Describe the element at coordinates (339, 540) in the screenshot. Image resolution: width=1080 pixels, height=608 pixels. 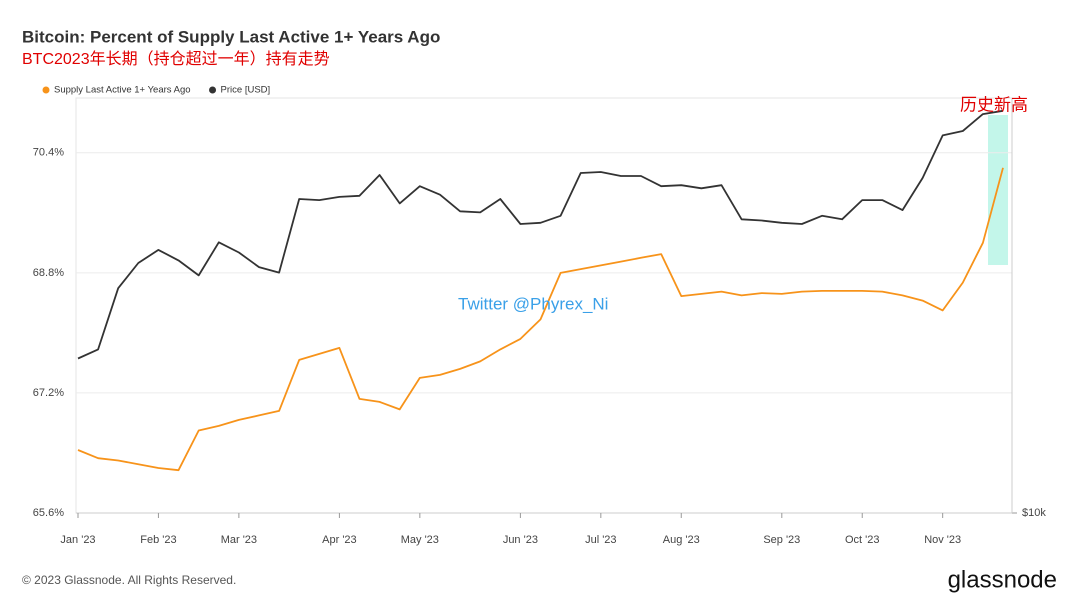
I see `x-tick-label: Apr '23` at that location.